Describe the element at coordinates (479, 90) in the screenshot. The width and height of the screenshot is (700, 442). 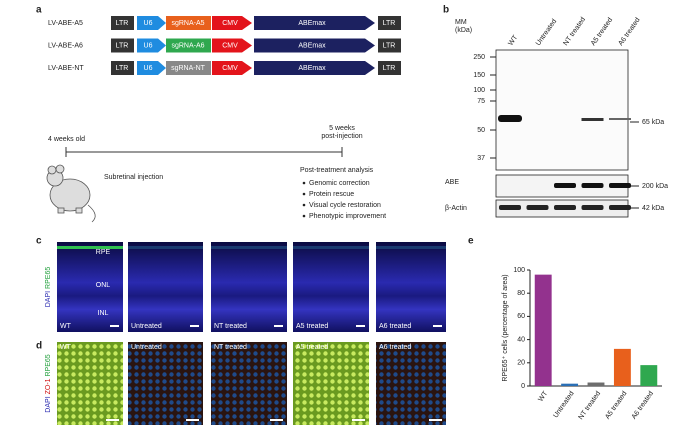
I see `marker-label: 100` at that location.